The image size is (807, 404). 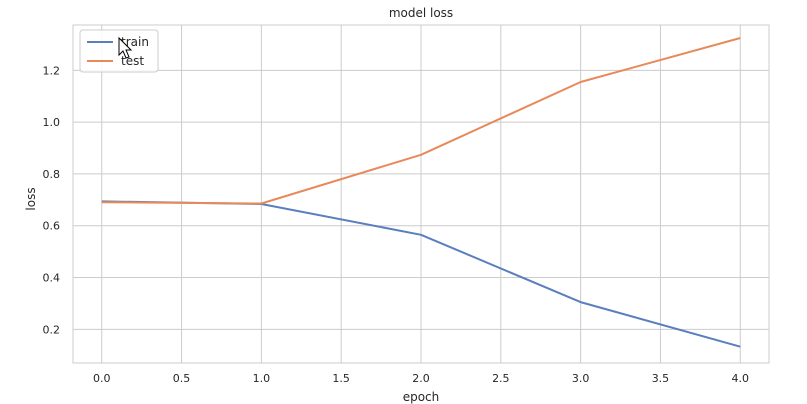 What do you see at coordinates (102, 378) in the screenshot?
I see `x-tick-label: 0.0` at bounding box center [102, 378].